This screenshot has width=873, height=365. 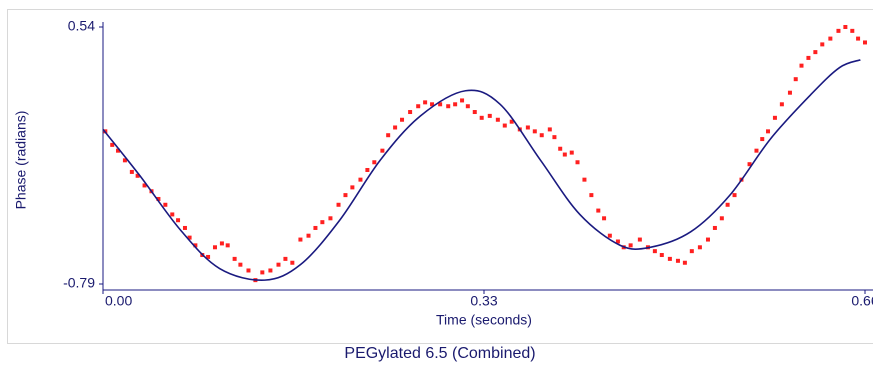 What do you see at coordinates (862, 301) in the screenshot?
I see `x-tick-label: 0.66` at bounding box center [862, 301].